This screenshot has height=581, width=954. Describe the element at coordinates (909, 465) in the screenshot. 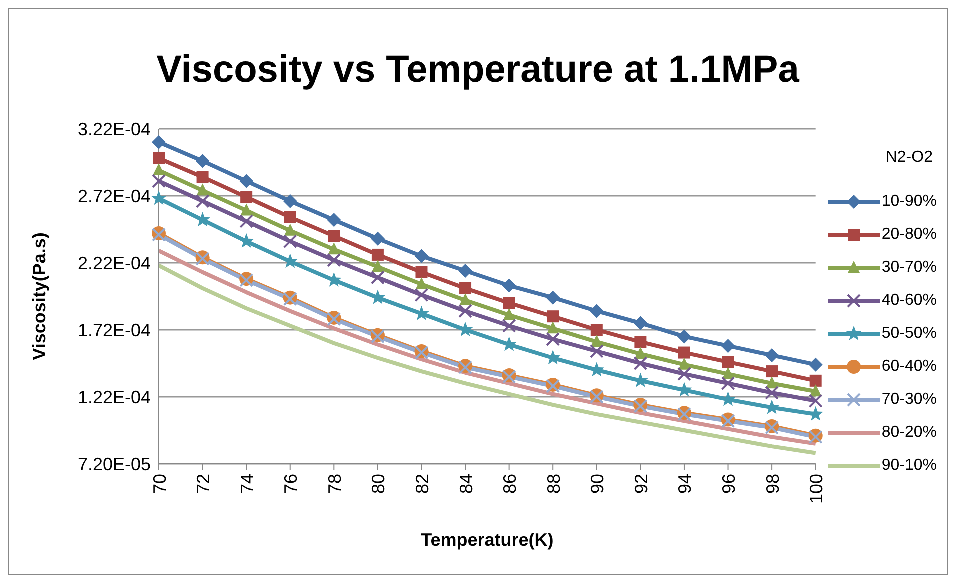

I see `legend-label: 90-10%` at that location.